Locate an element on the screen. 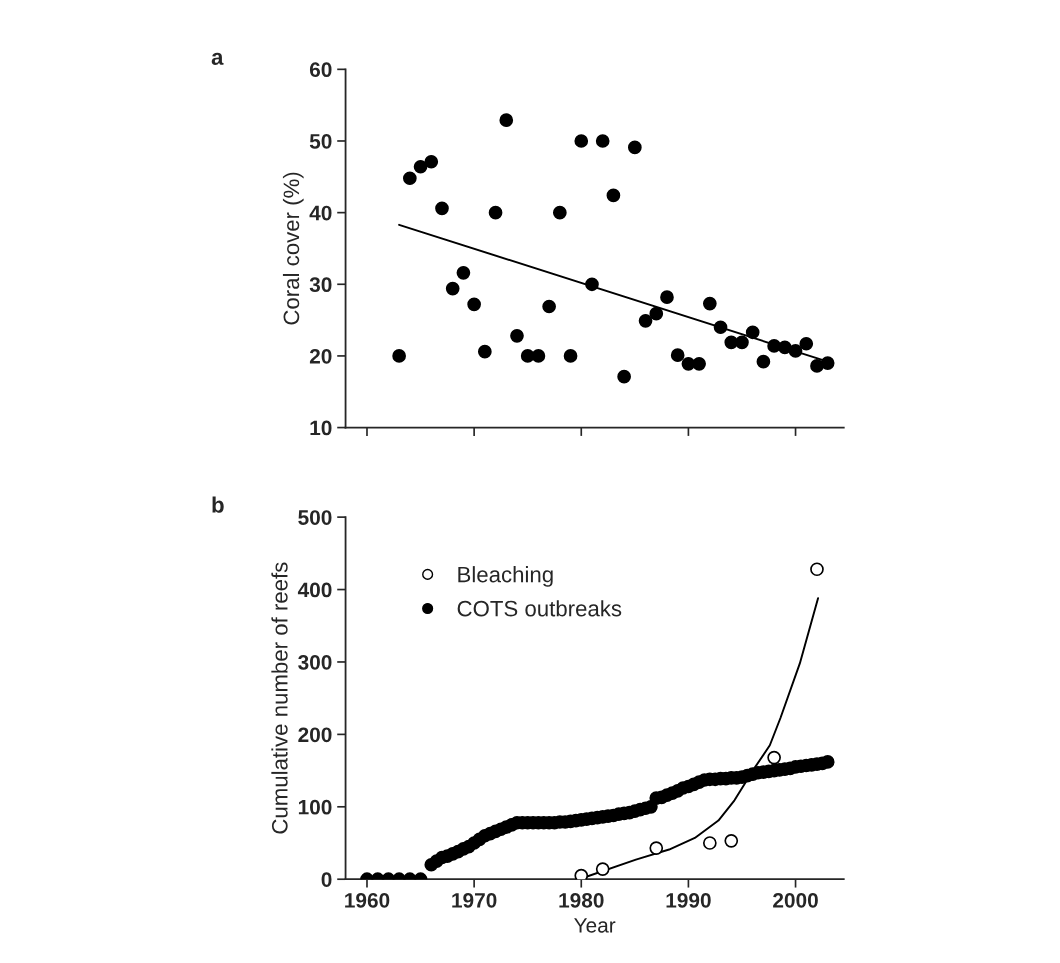 The height and width of the screenshot is (963, 1060). x-tick-label: 2000 is located at coordinates (795, 900).